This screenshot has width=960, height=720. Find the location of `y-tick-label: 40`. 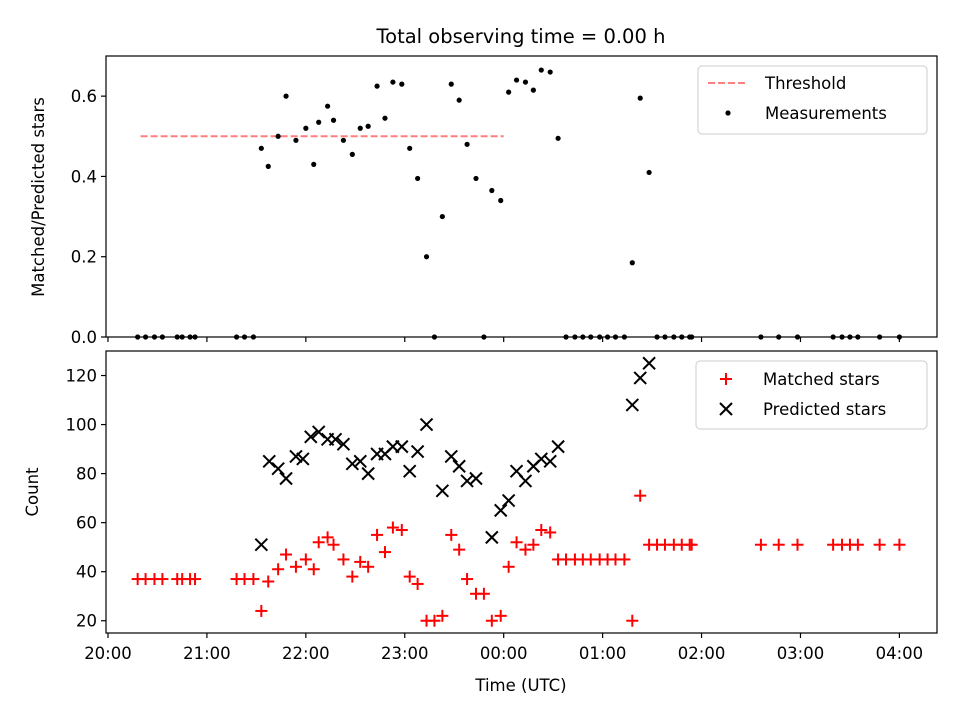

y-tick-label: 40 is located at coordinates (86, 572).